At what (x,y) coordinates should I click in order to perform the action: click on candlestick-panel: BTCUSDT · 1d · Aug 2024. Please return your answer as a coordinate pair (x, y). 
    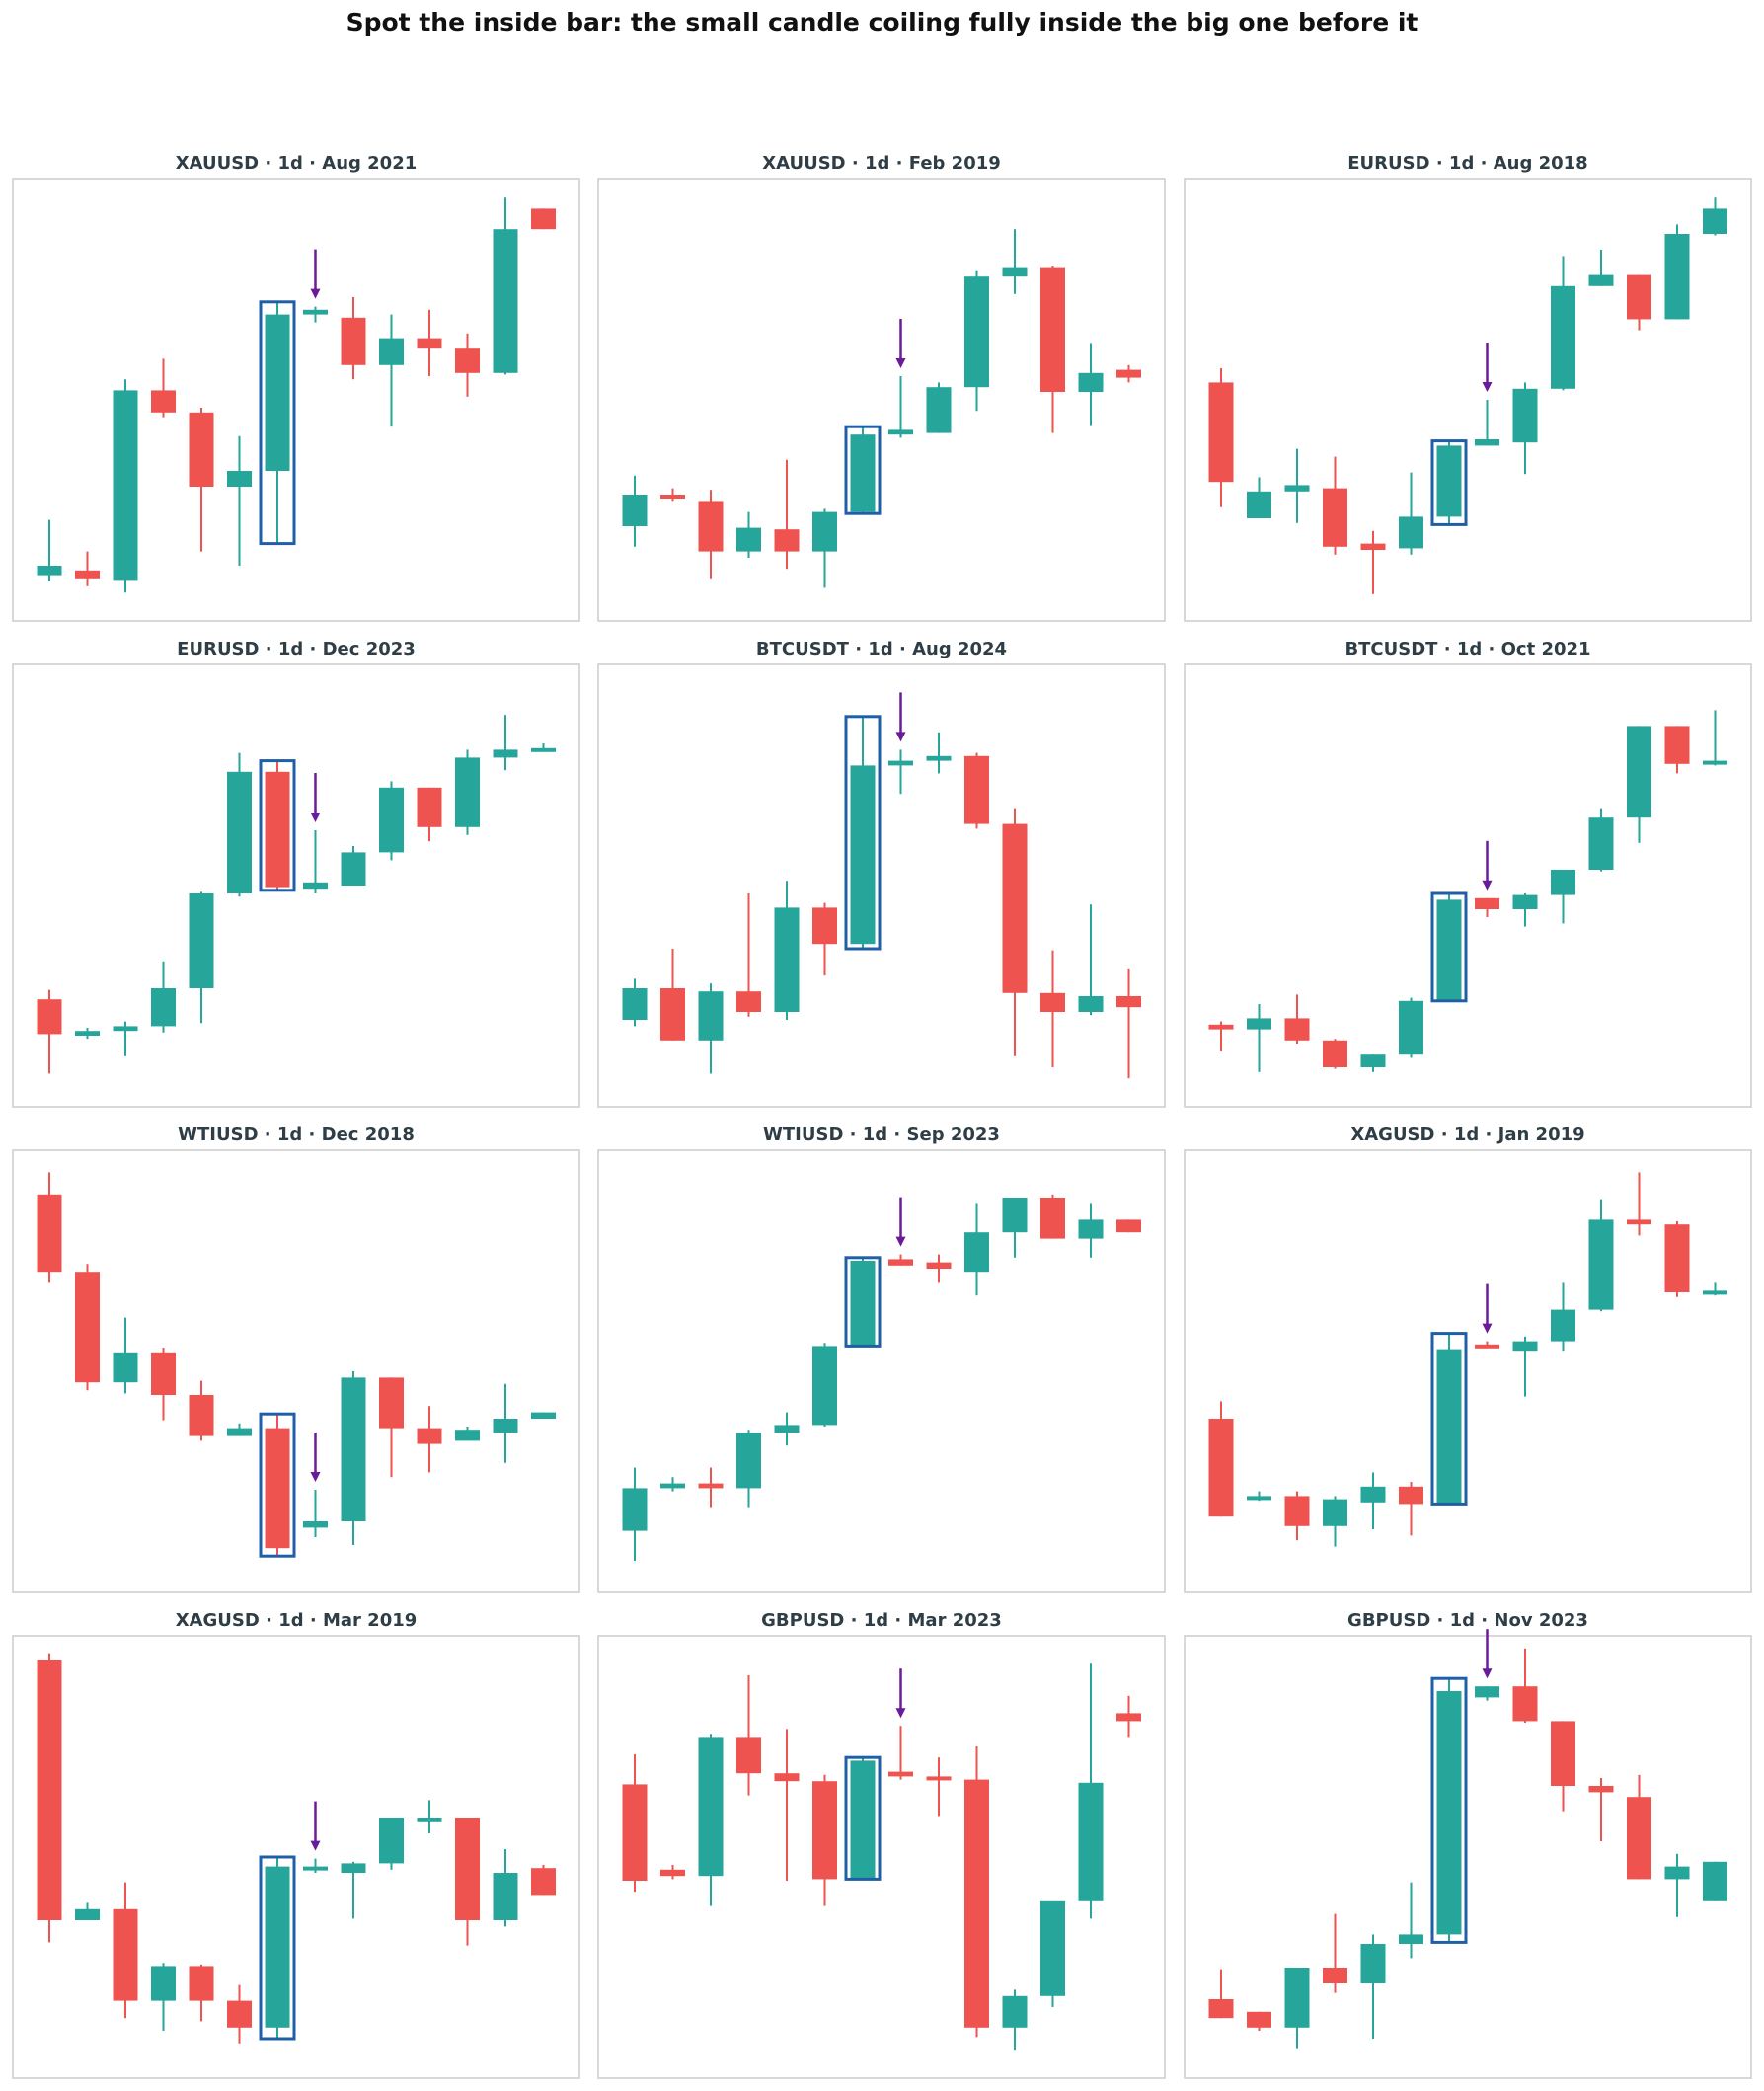
    Looking at the image, I should click on (881, 873).